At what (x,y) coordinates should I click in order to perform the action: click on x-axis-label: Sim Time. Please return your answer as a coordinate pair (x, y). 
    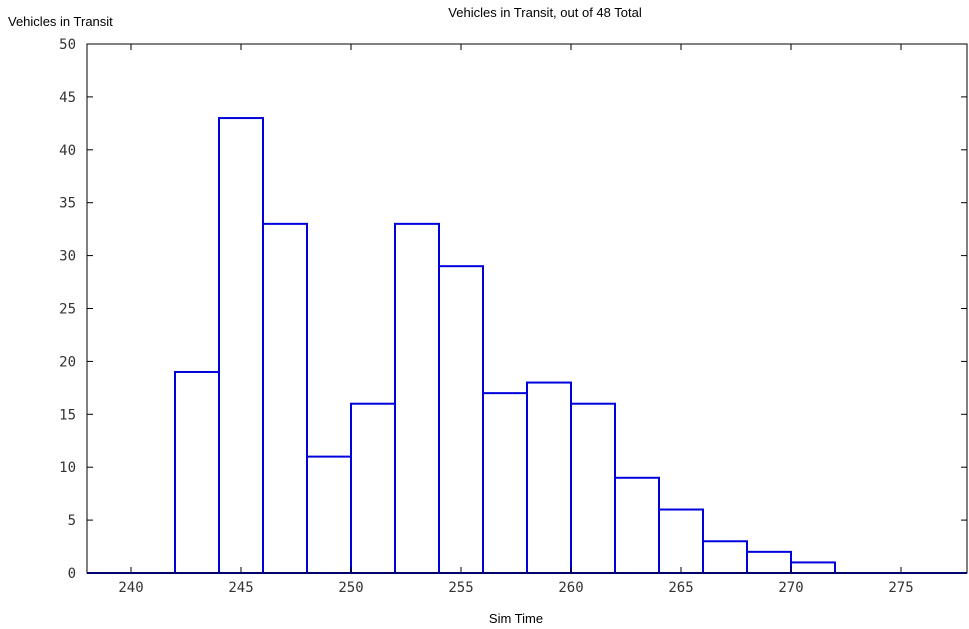
    Looking at the image, I should click on (516, 618).